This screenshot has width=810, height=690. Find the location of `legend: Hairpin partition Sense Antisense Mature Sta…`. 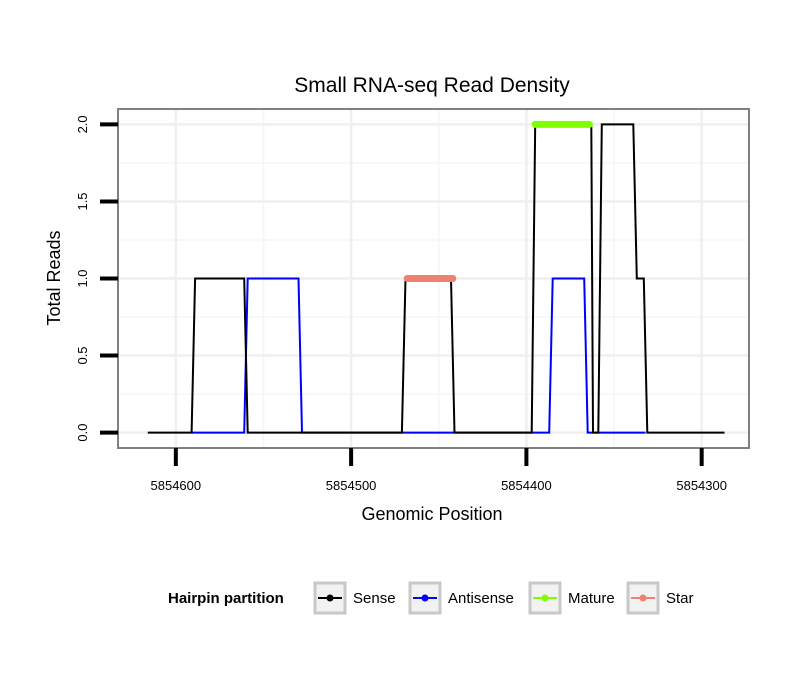

legend: Hairpin partition Sense Antisense Mature Sta… is located at coordinates (431, 598).